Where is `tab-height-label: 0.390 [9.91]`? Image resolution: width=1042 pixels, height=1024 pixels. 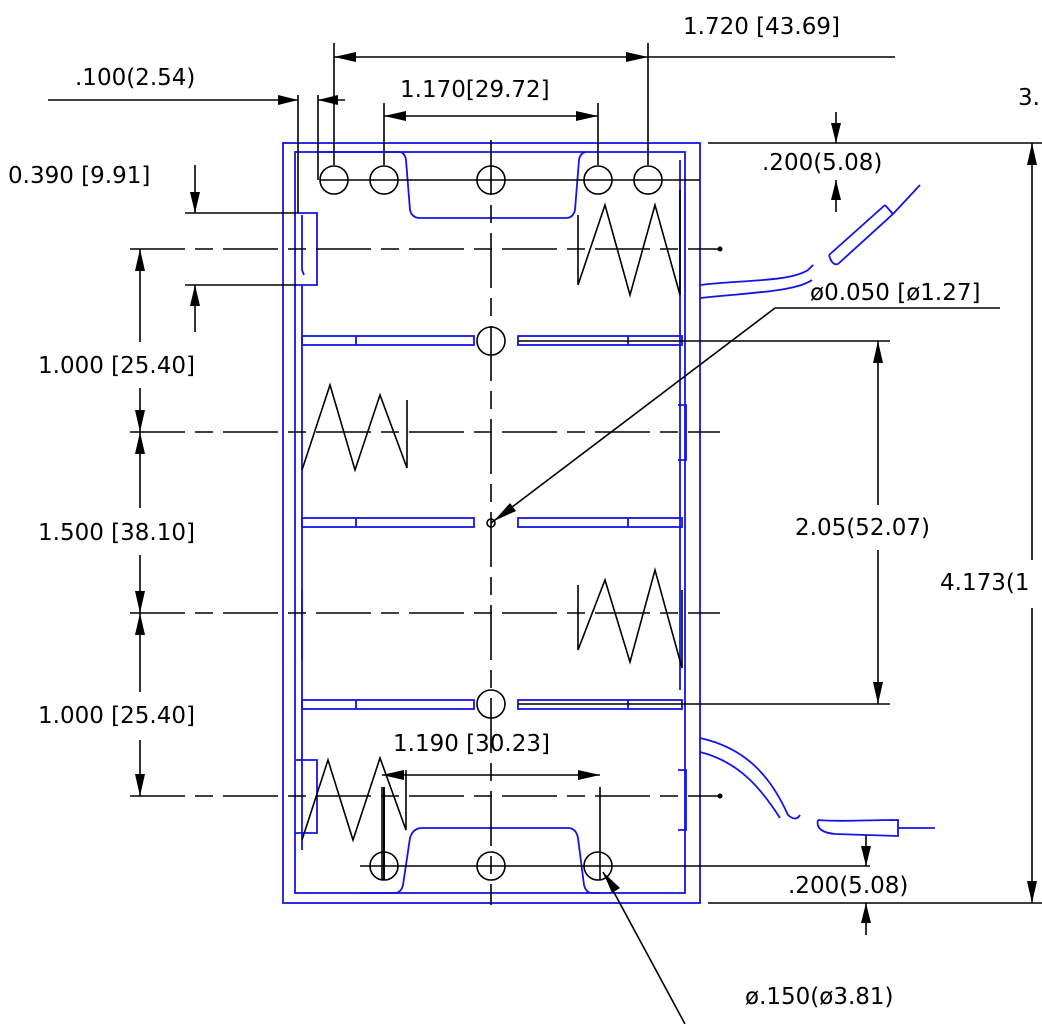
tab-height-label: 0.390 [9.91] is located at coordinates (79, 176).